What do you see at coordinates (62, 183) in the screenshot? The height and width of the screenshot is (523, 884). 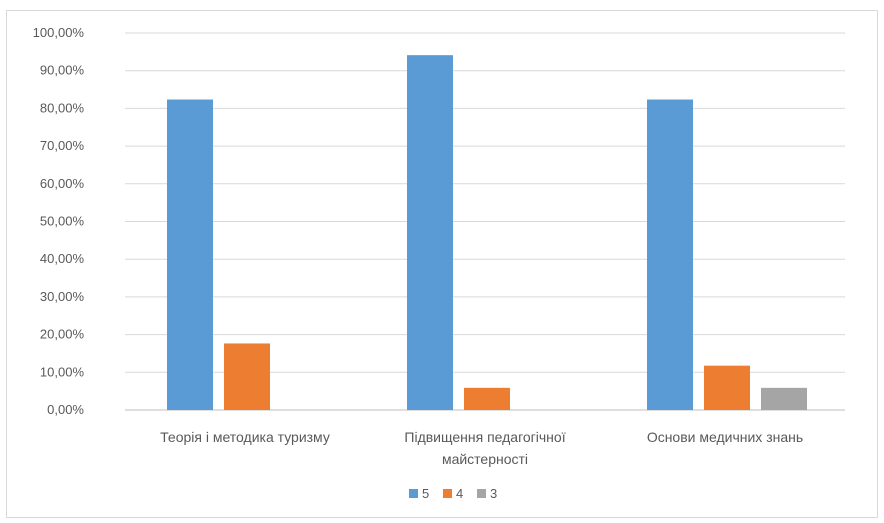 I see `y-tick-label: 60,00%` at bounding box center [62, 183].